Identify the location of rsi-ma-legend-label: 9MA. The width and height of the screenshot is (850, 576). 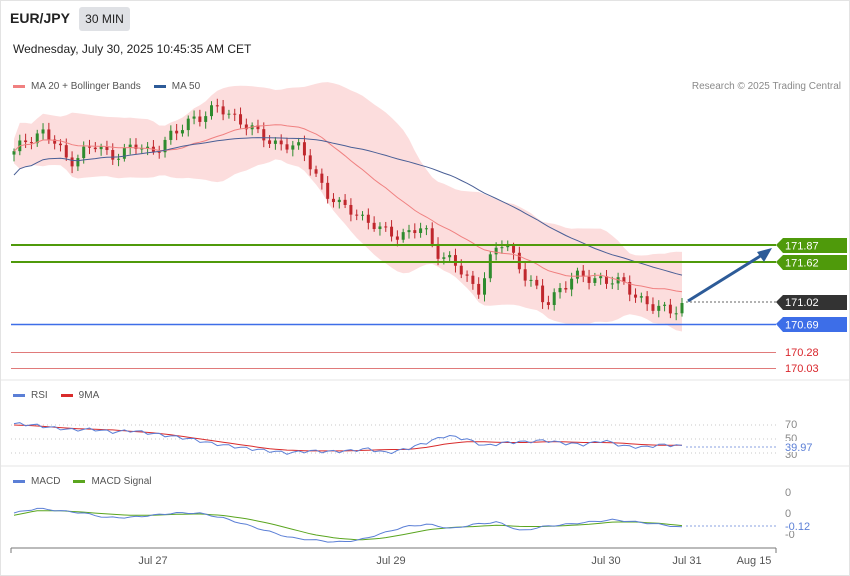
(89, 395).